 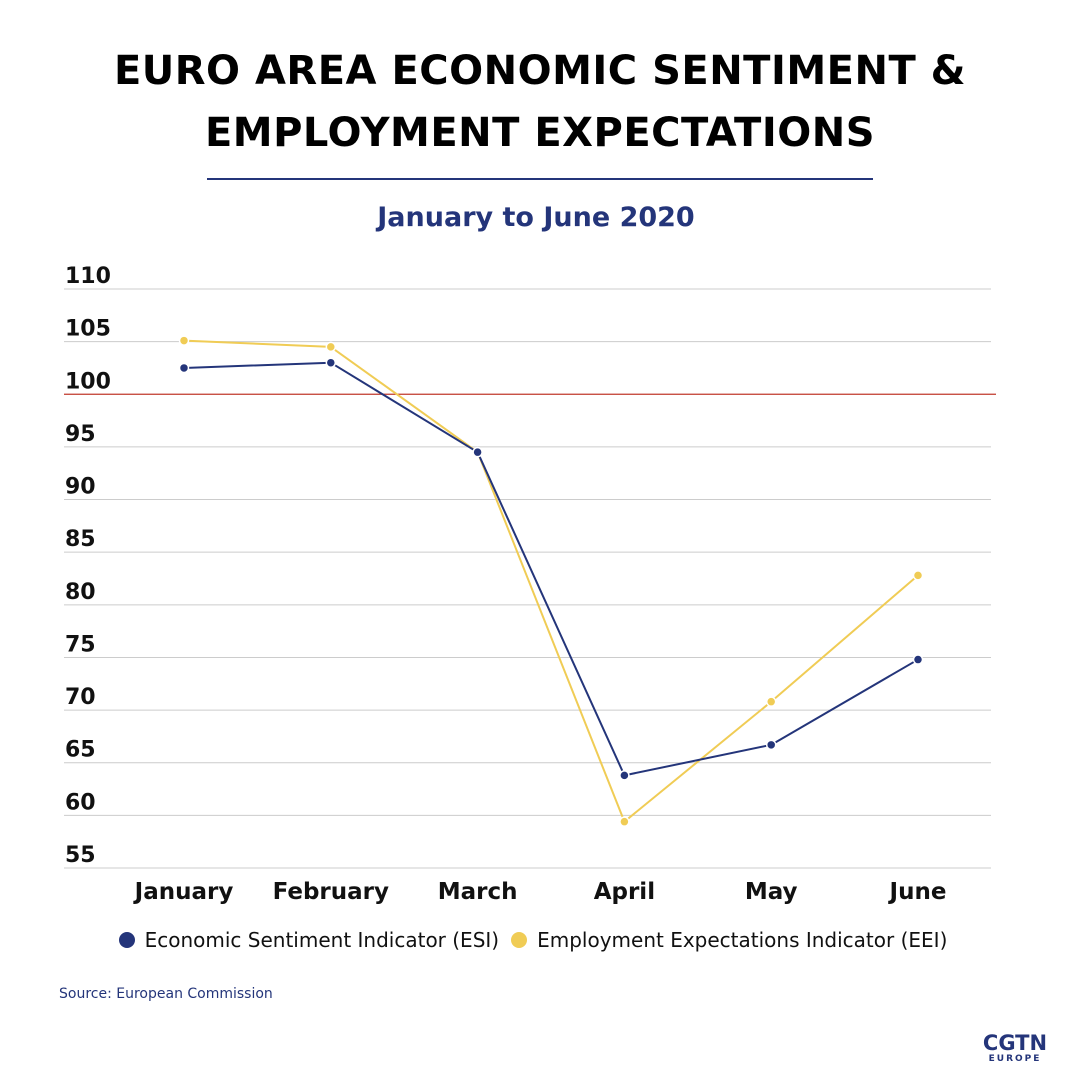 I want to click on legend-label-esi: Economic Sentiment Indicator (ESI), so click(x=322, y=940).